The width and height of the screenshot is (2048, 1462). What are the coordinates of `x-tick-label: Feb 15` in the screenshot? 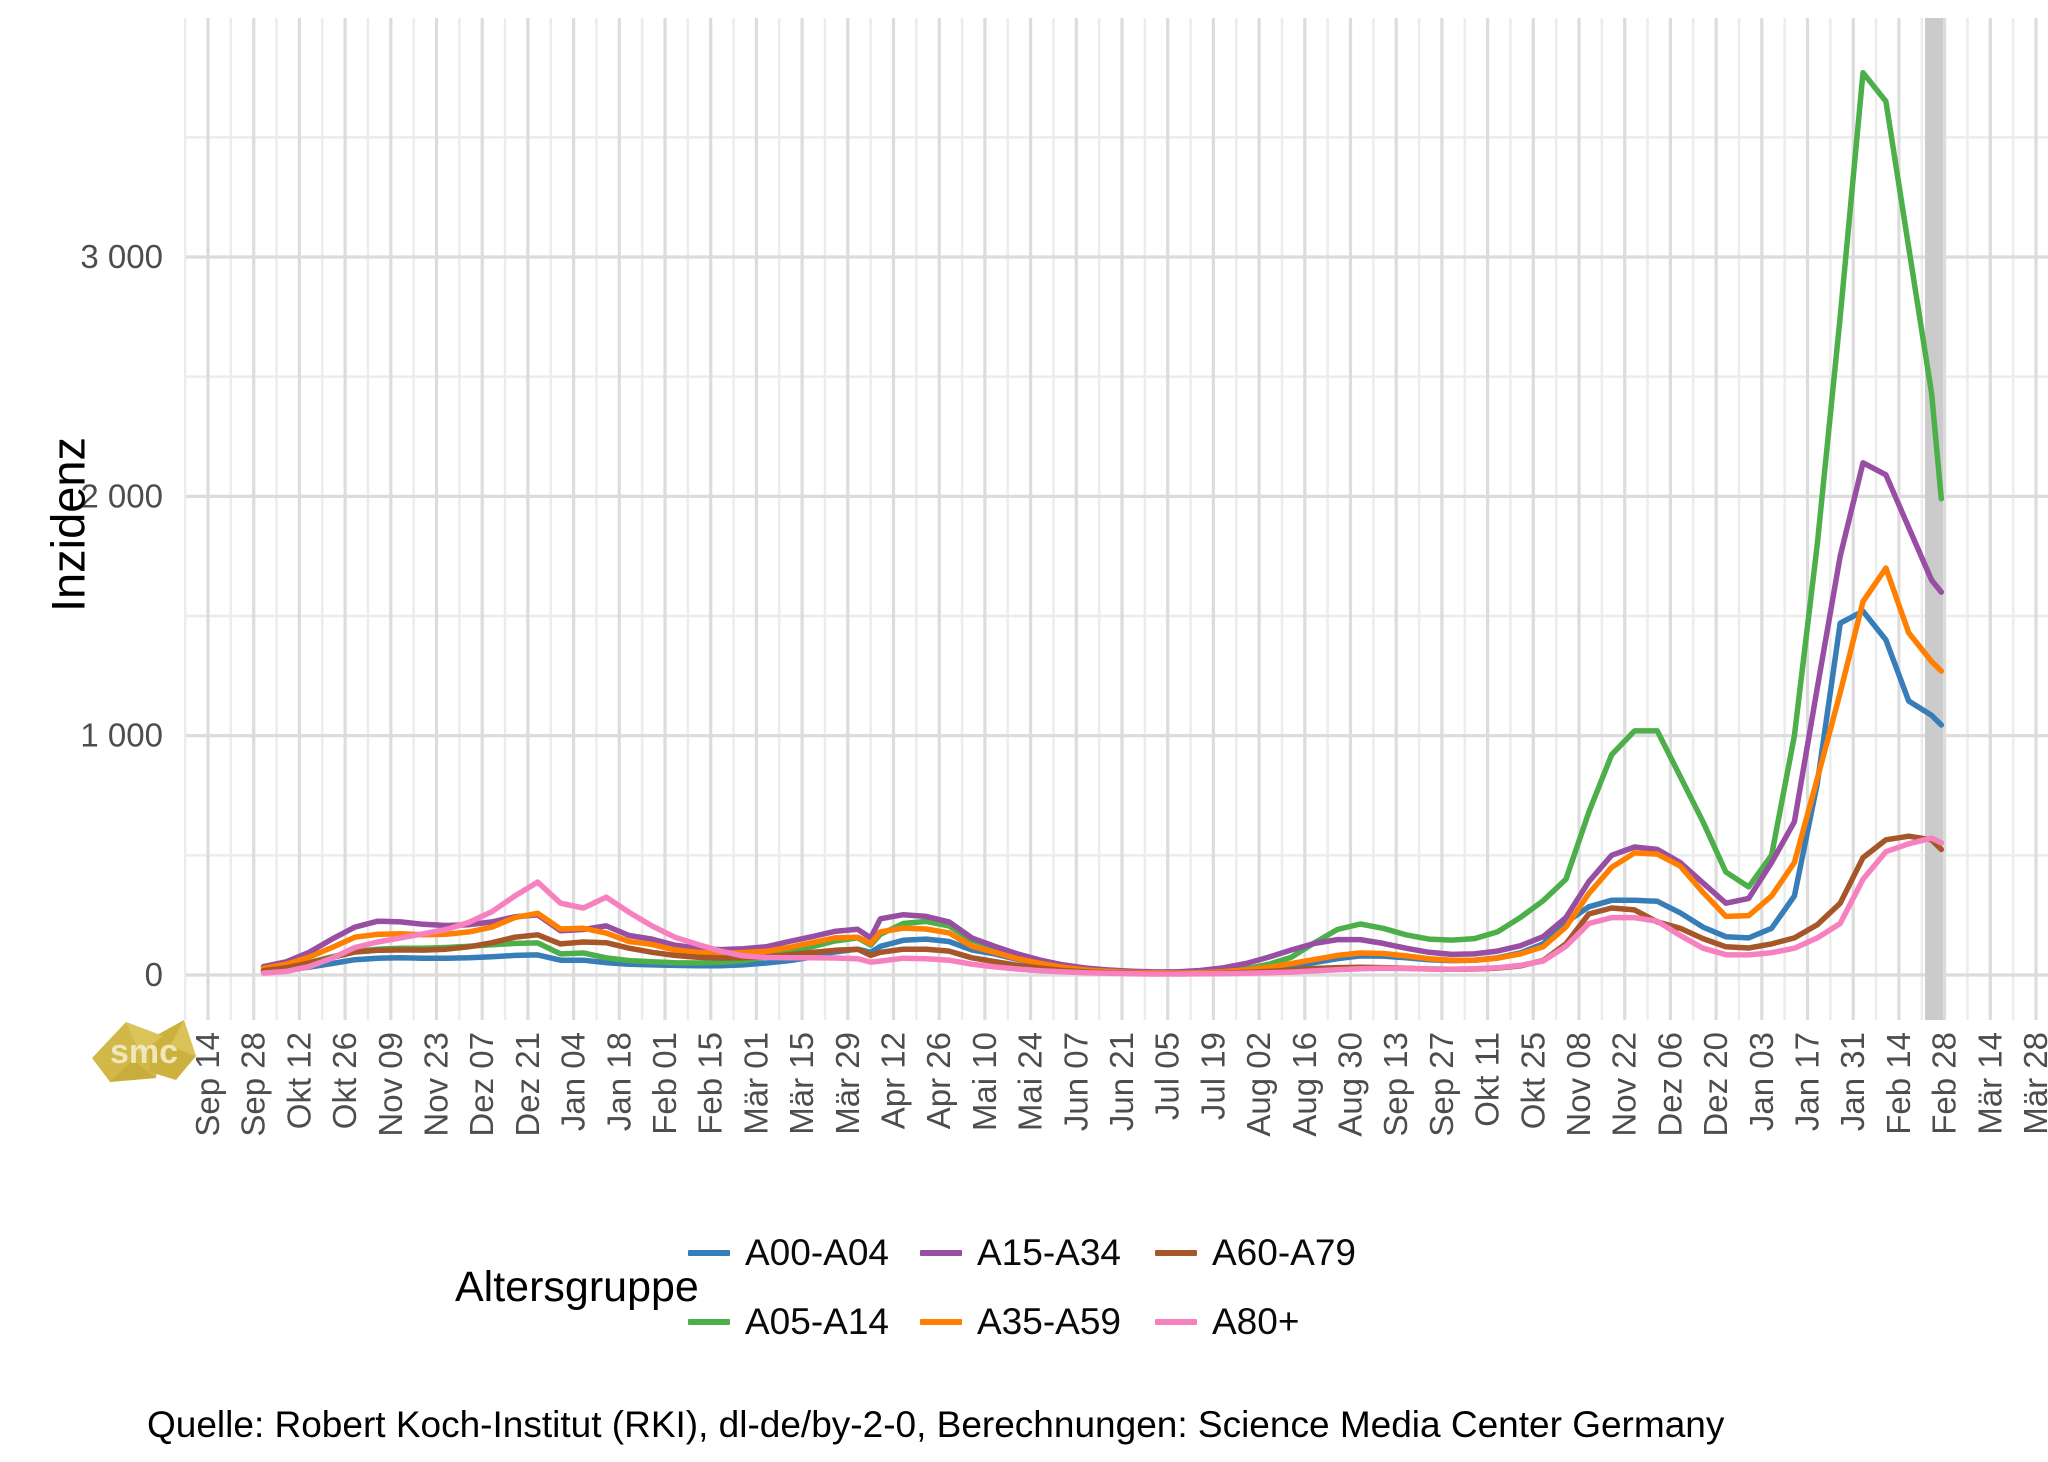 It's located at (710, 1083).